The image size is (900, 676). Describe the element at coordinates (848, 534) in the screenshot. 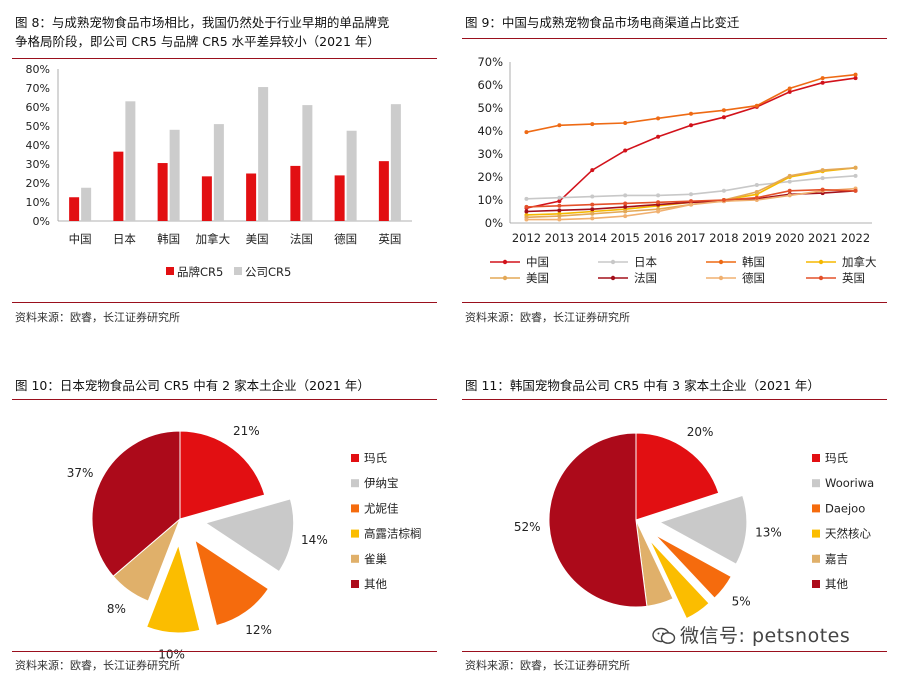

I see `legend-label: 天然核心` at that location.